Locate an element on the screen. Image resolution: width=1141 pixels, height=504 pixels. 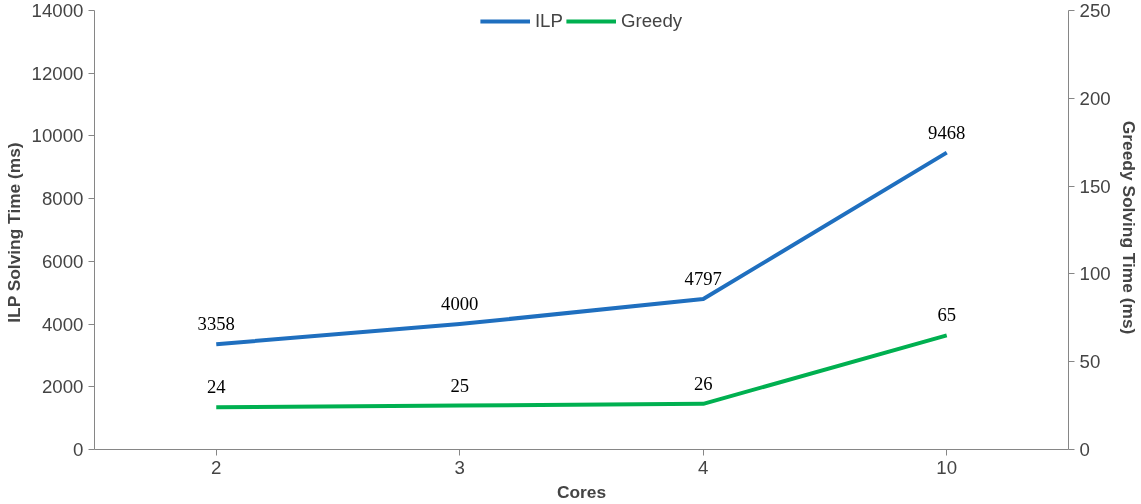
data-label: 24 is located at coordinates (216, 387).